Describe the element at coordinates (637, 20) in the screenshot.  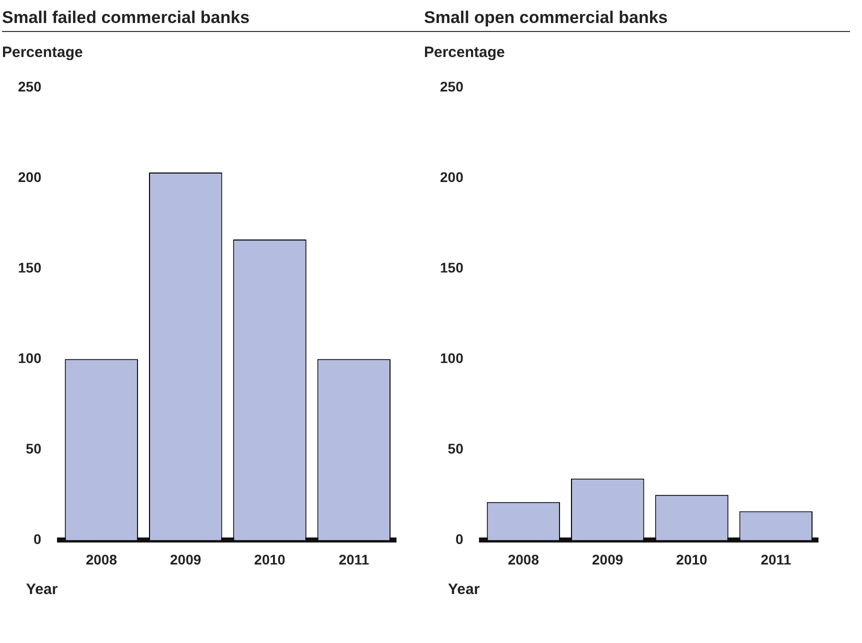
I see `chart-title: Small open commercial banks` at that location.